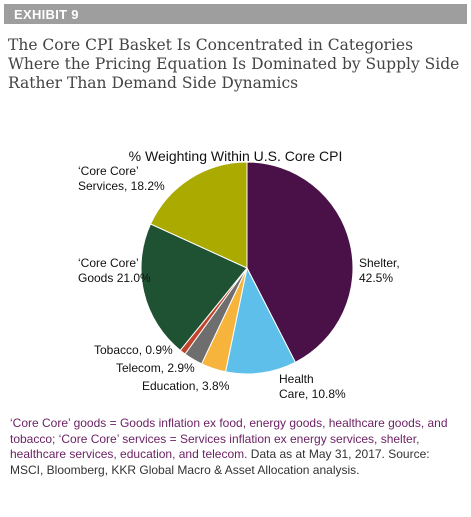  What do you see at coordinates (194, 287) in the screenshot?
I see `pie-slice-core-core-goods` at bounding box center [194, 287].